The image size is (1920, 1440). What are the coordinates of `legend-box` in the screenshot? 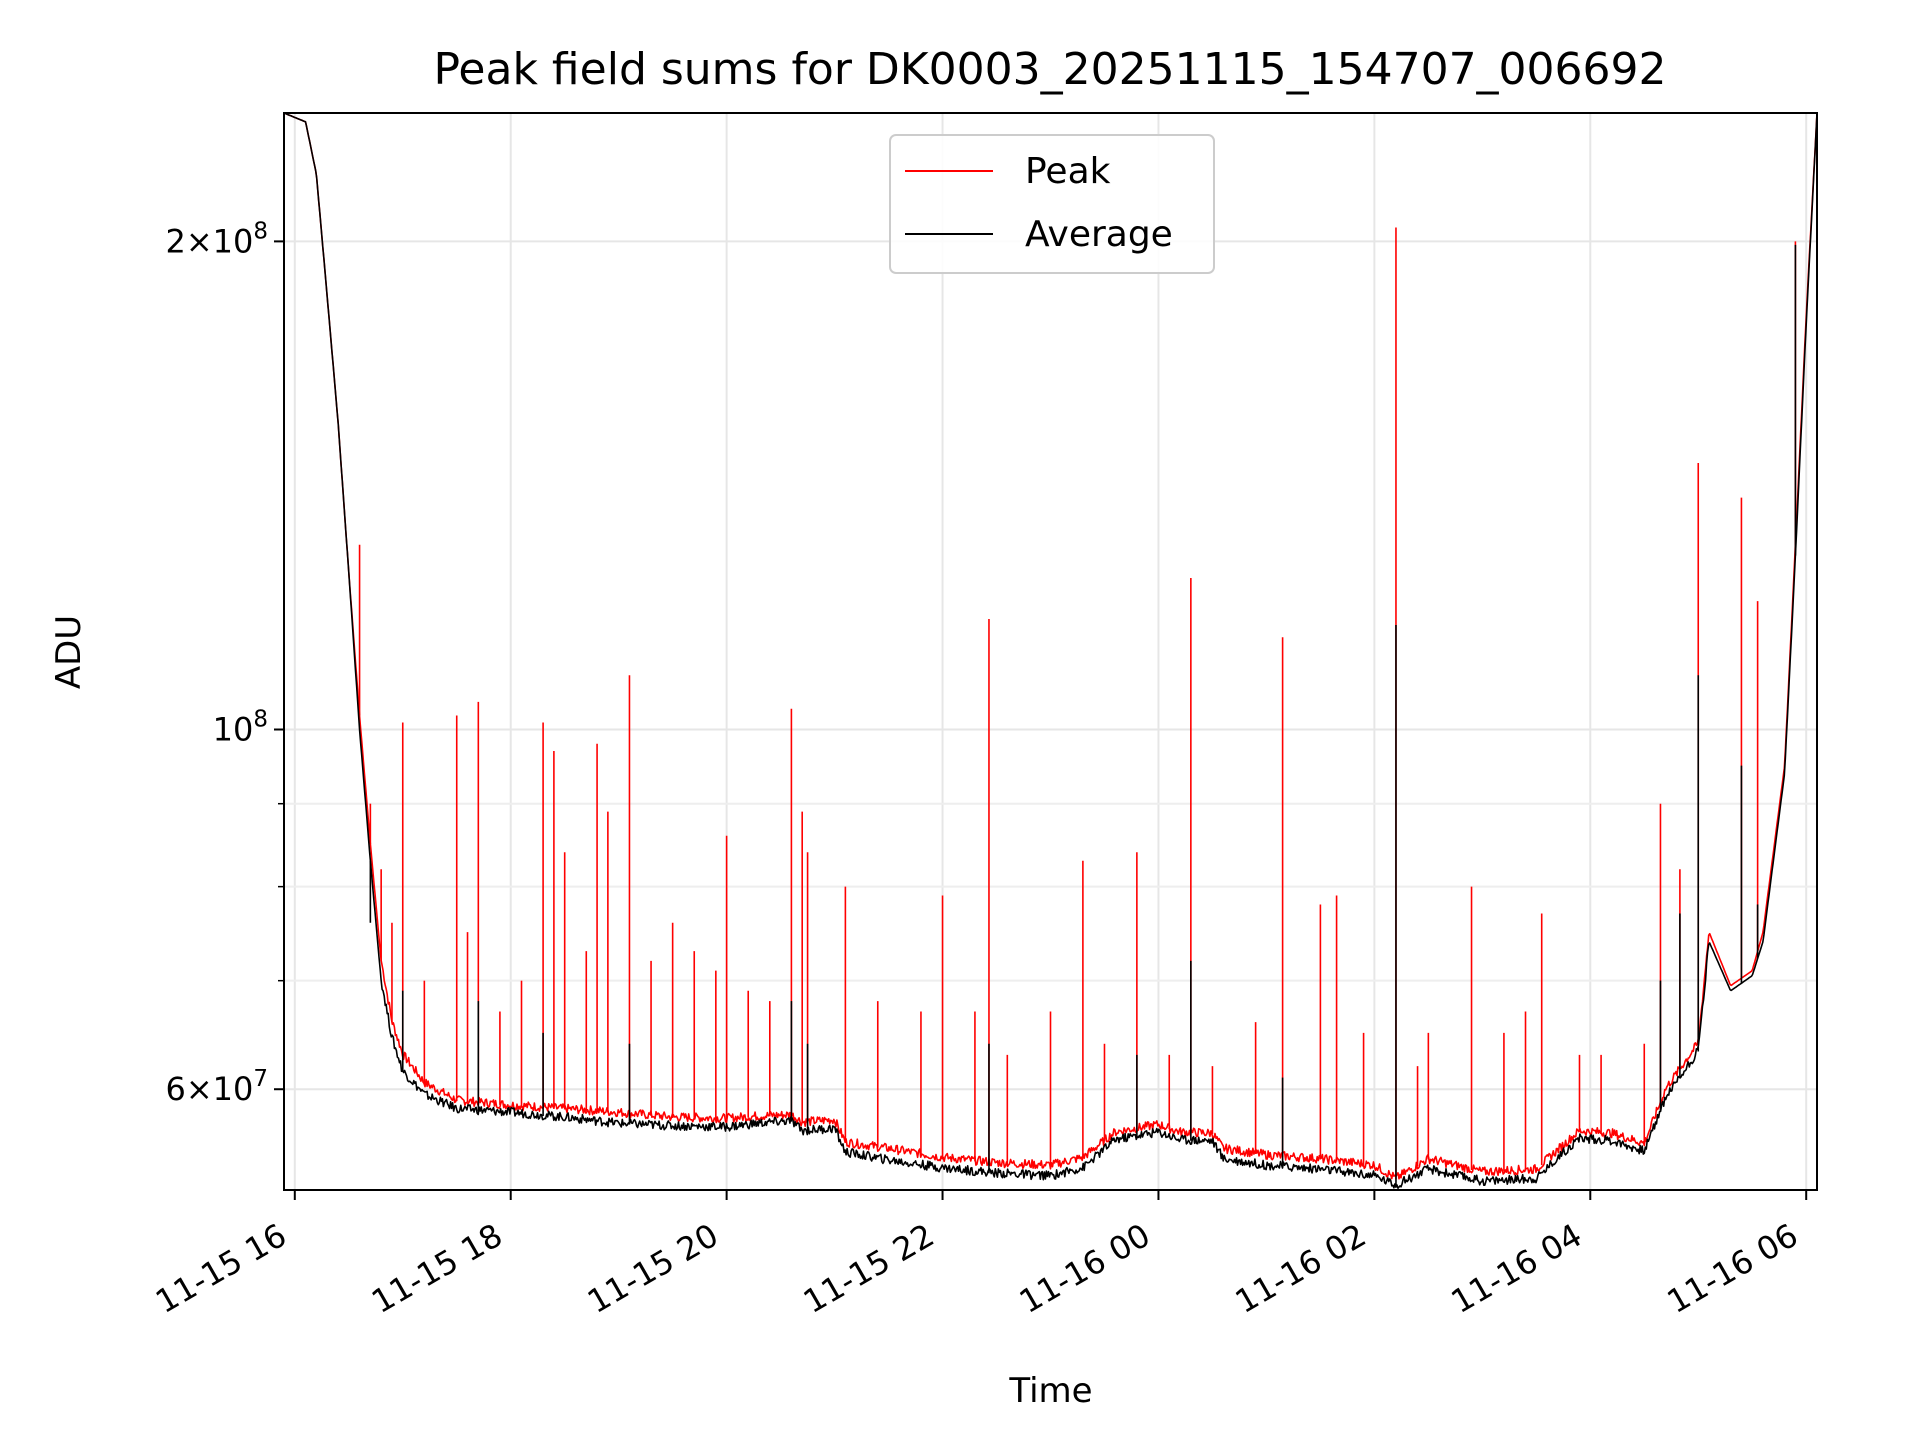 It's located at (1052, 204).